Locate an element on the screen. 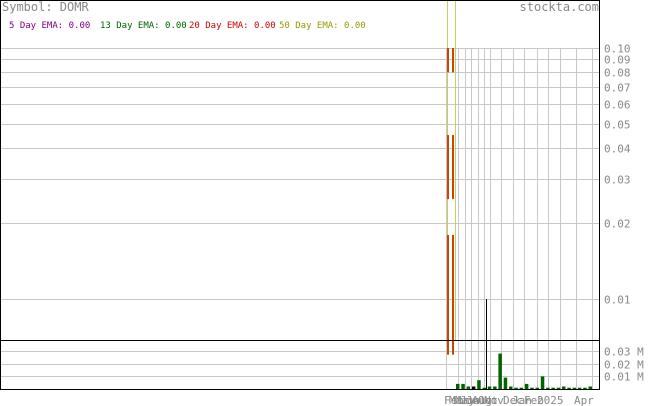  x-tick: Nov is located at coordinates (494, 400).